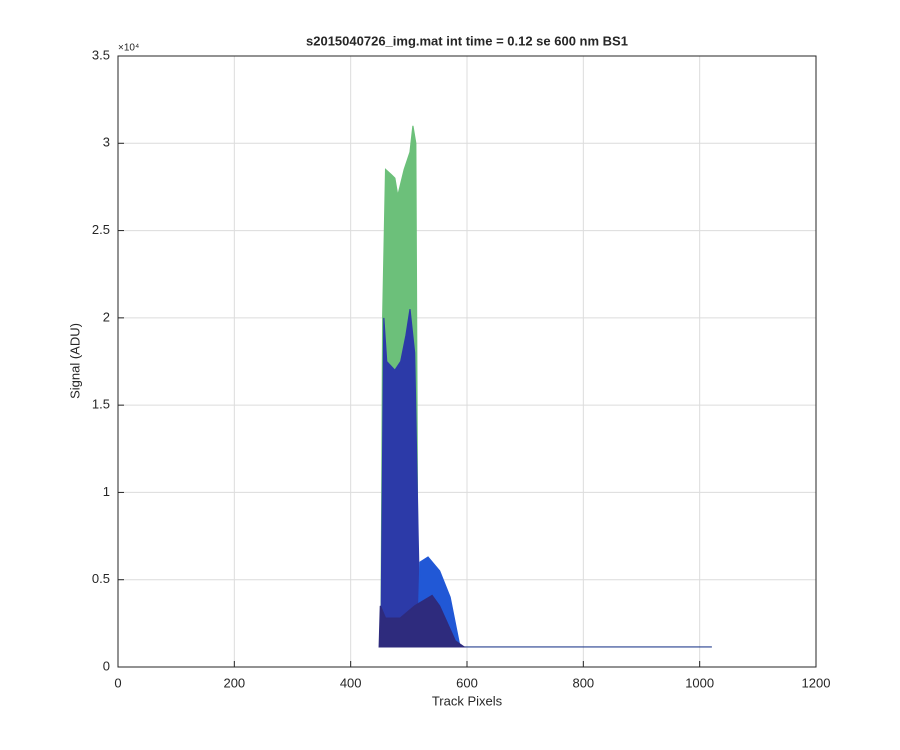  What do you see at coordinates (117, 682) in the screenshot?
I see `x-tick-label: 0` at bounding box center [117, 682].